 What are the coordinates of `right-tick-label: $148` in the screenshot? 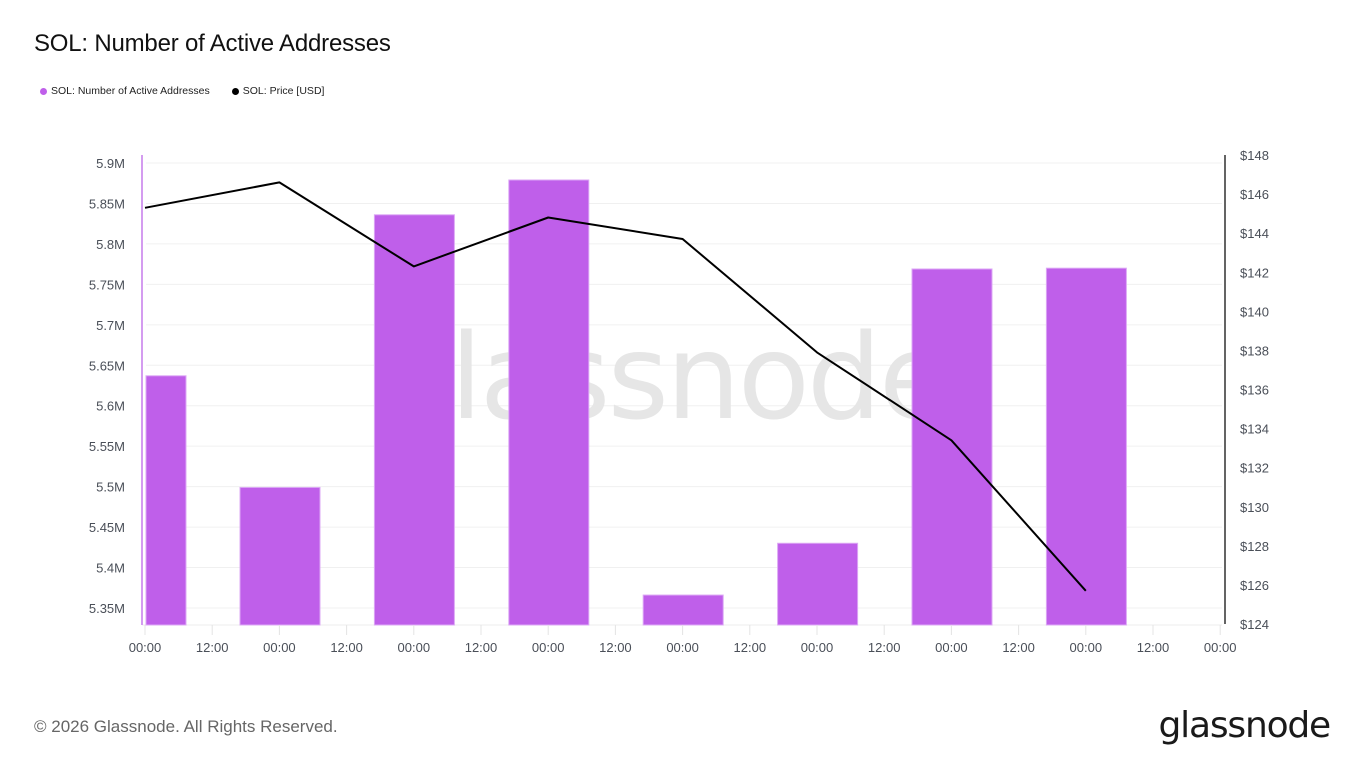 It's located at (1254, 155).